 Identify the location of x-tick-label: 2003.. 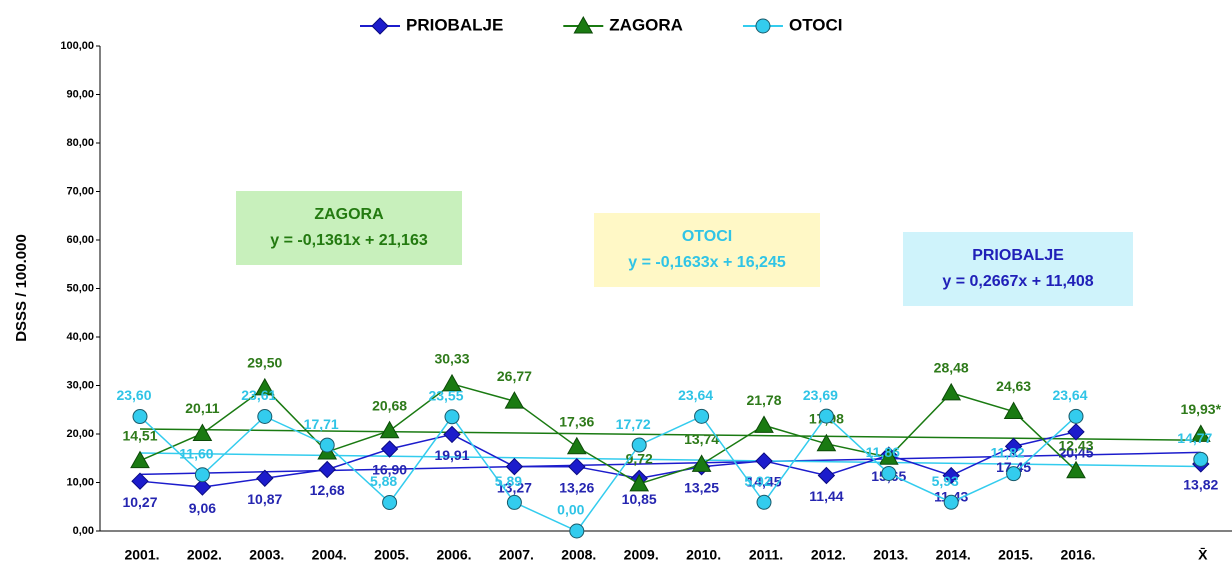
(266, 555).